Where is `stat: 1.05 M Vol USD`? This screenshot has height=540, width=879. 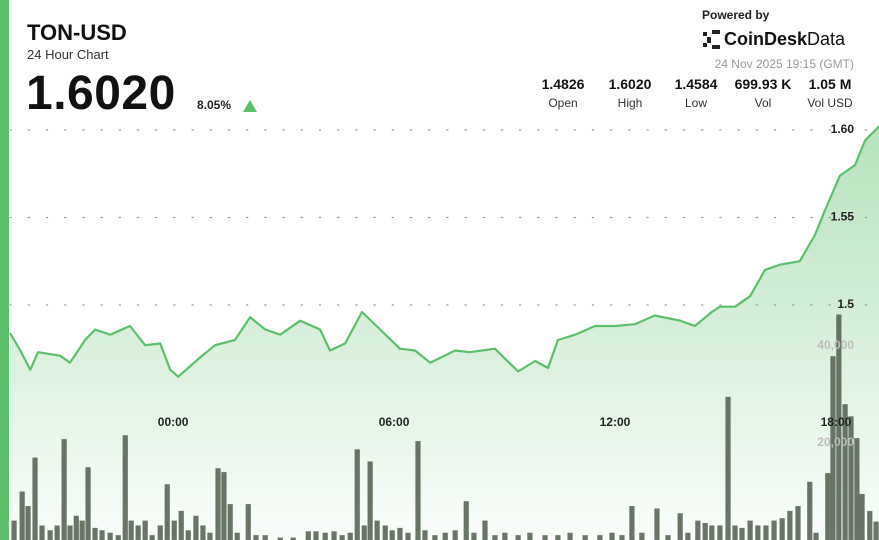 stat: 1.05 M Vol USD is located at coordinates (830, 93).